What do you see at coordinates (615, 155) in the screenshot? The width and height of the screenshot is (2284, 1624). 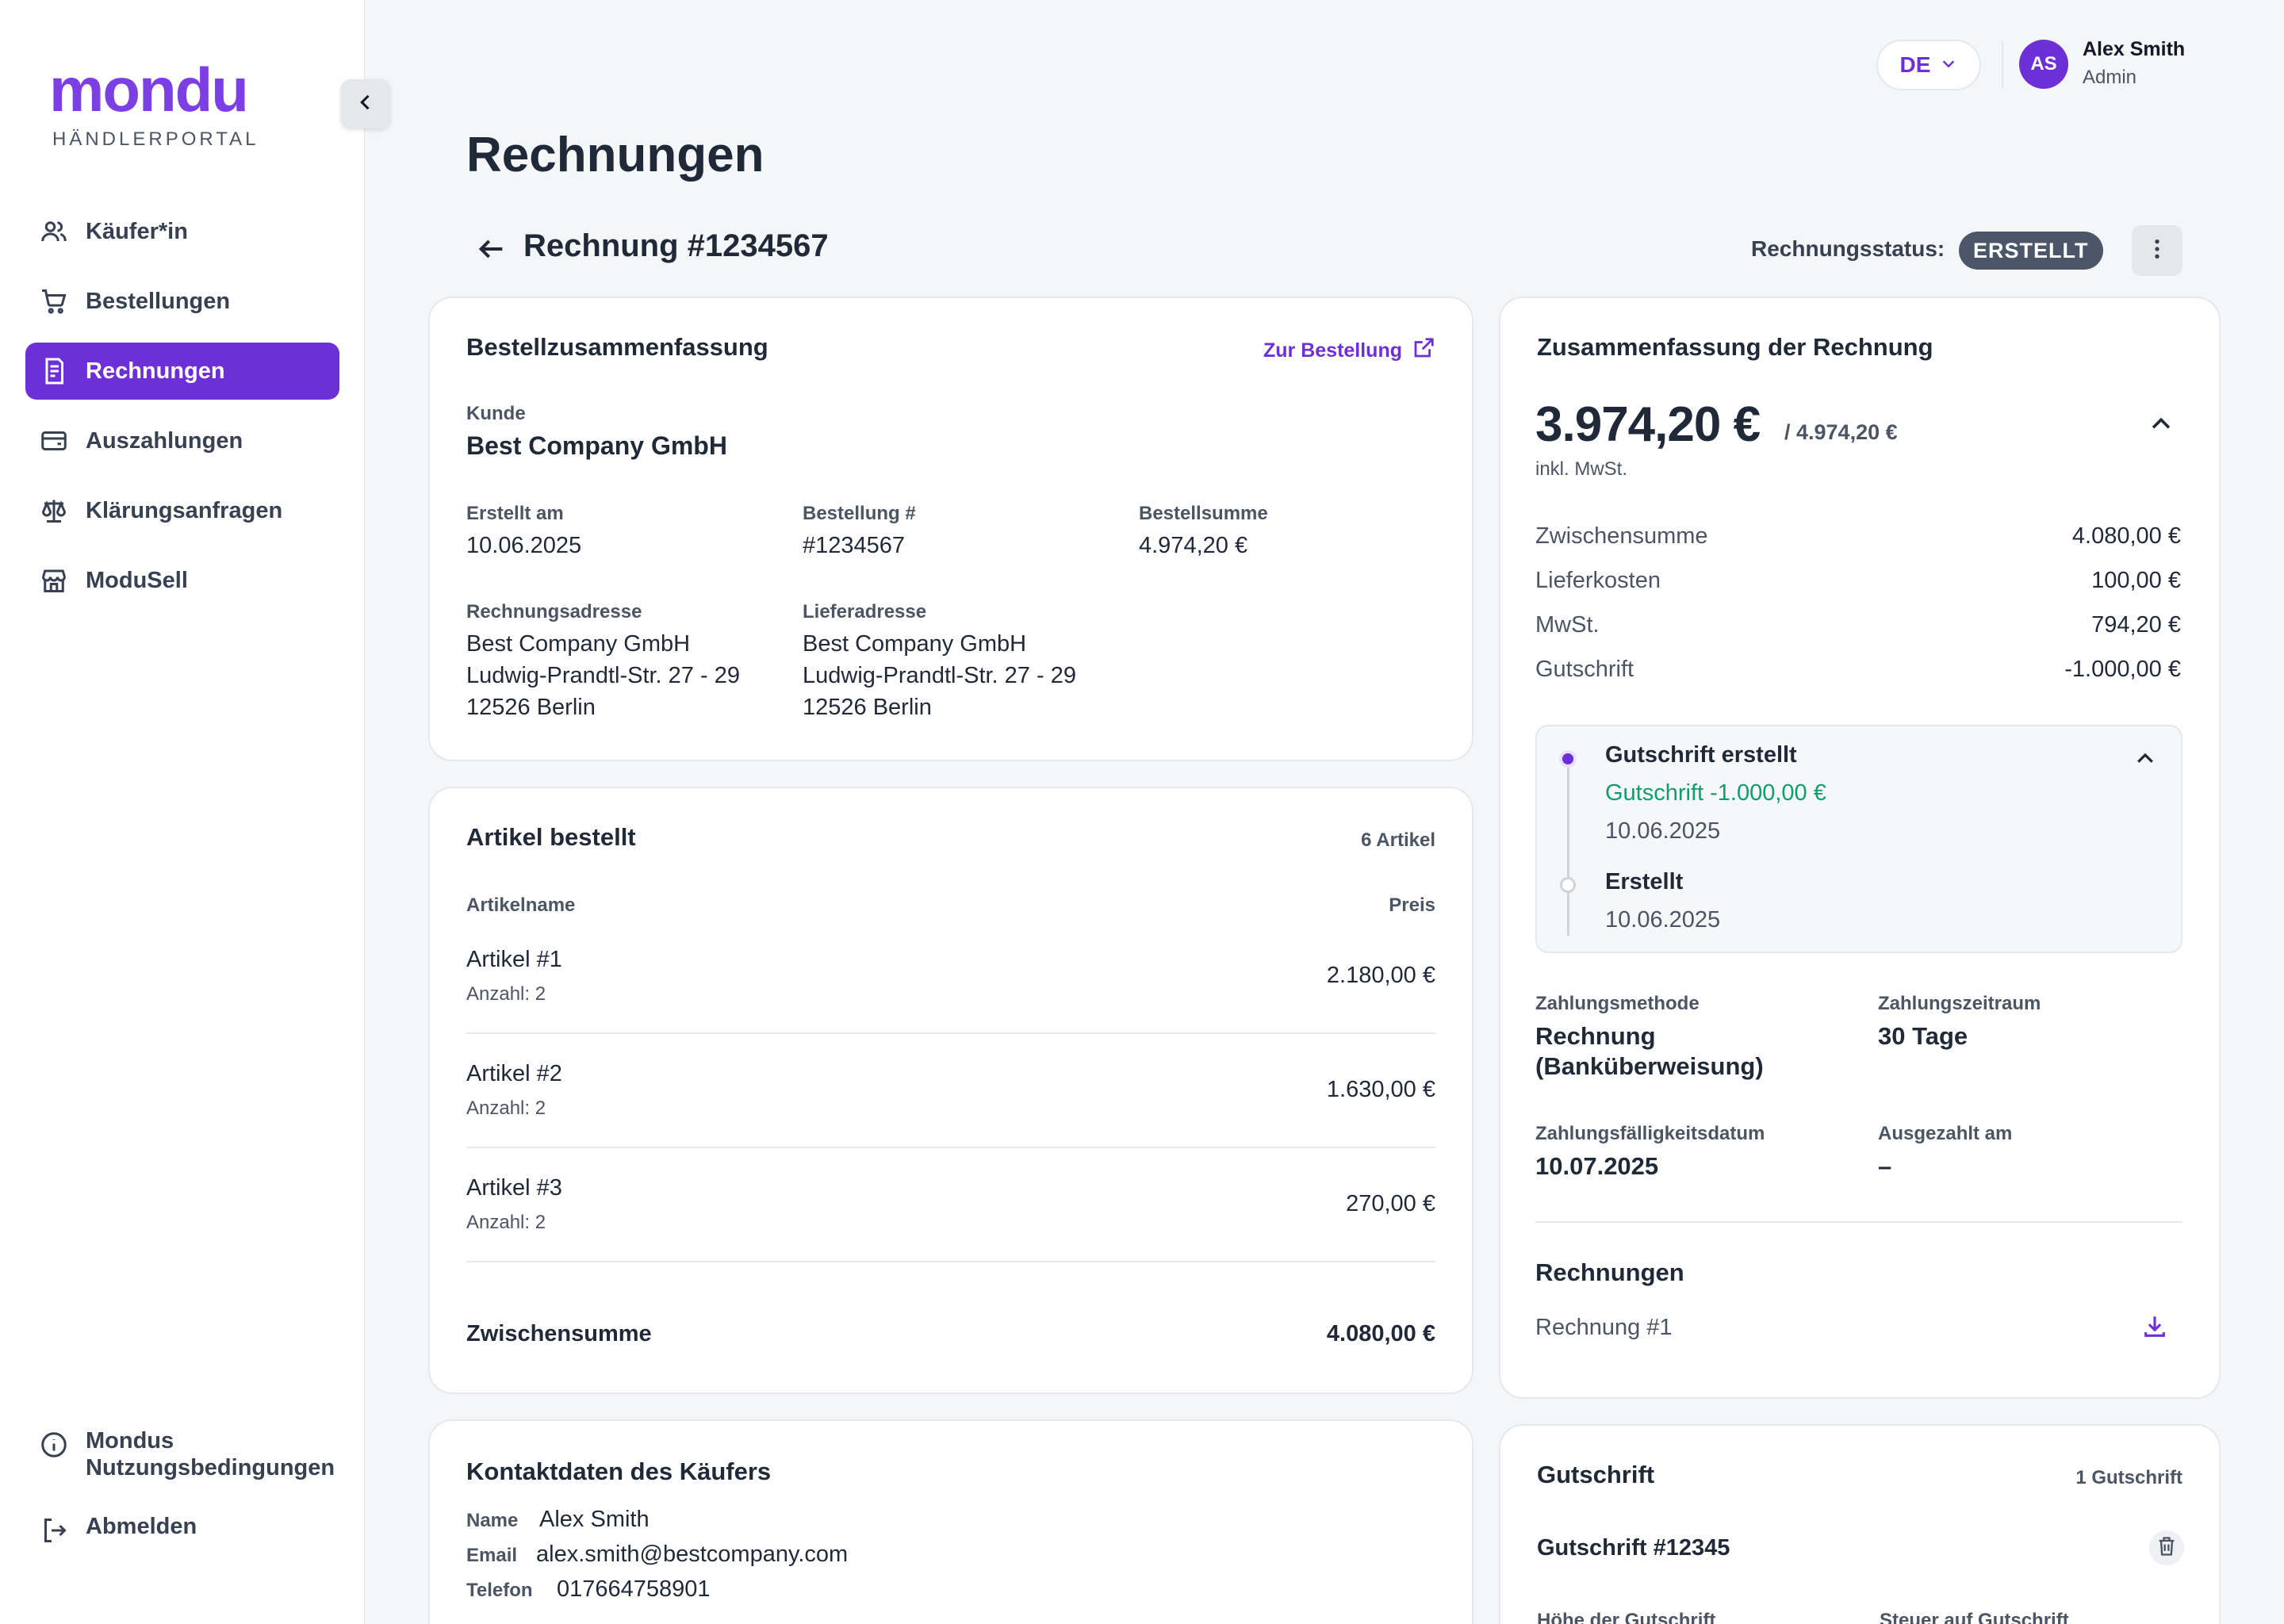 I see `page-title: Rechnungen` at bounding box center [615, 155].